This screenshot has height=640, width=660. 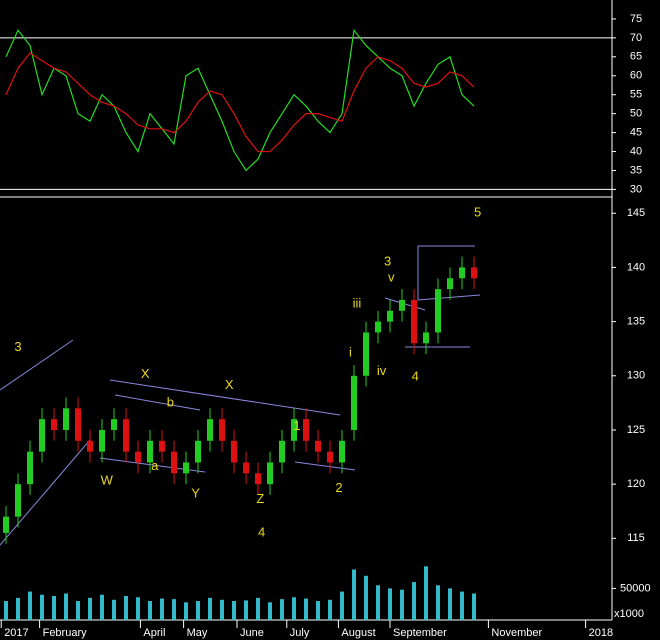 I want to click on wave-label: v, so click(x=391, y=277).